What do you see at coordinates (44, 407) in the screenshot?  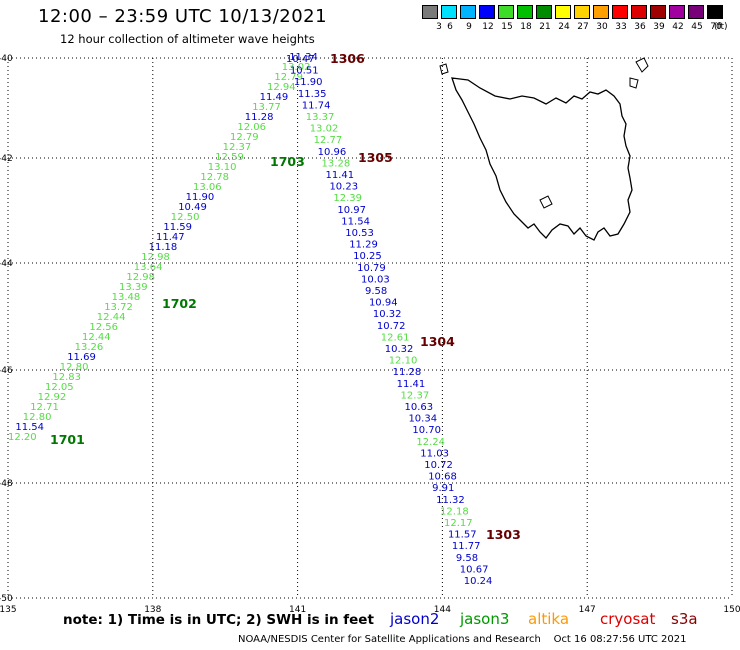 I see `swh-value: 12.71` at bounding box center [44, 407].